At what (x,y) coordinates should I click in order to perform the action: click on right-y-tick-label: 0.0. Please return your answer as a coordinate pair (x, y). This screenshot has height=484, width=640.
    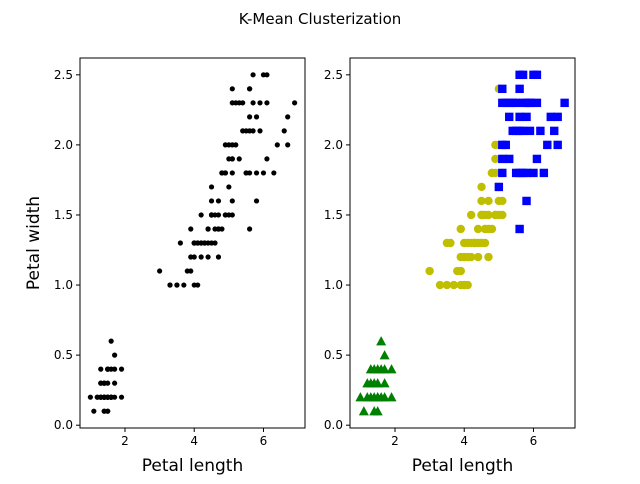
    Looking at the image, I should click on (333, 425).